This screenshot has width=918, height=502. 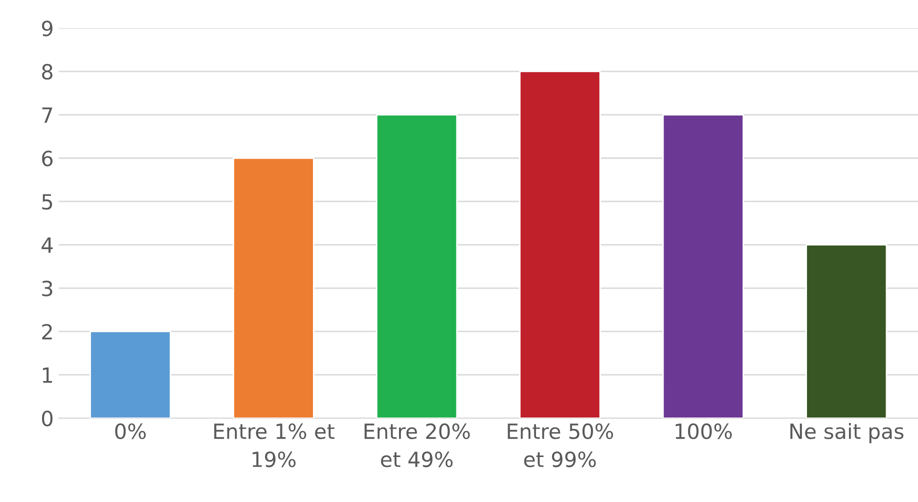 I want to click on y-tick-label: 4, so click(x=47, y=245).